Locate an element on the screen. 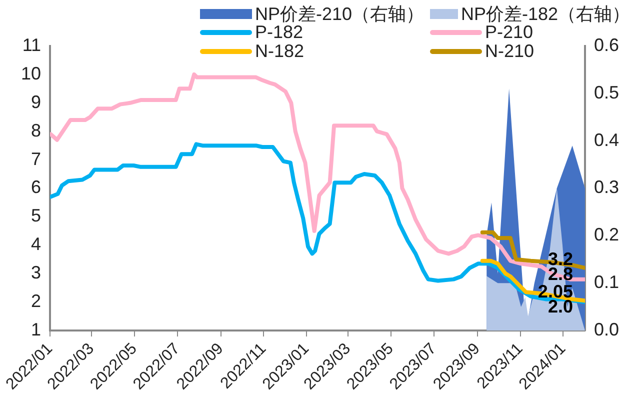 The height and width of the screenshot is (405, 630). y-tick-label: 4 is located at coordinates (36, 244).